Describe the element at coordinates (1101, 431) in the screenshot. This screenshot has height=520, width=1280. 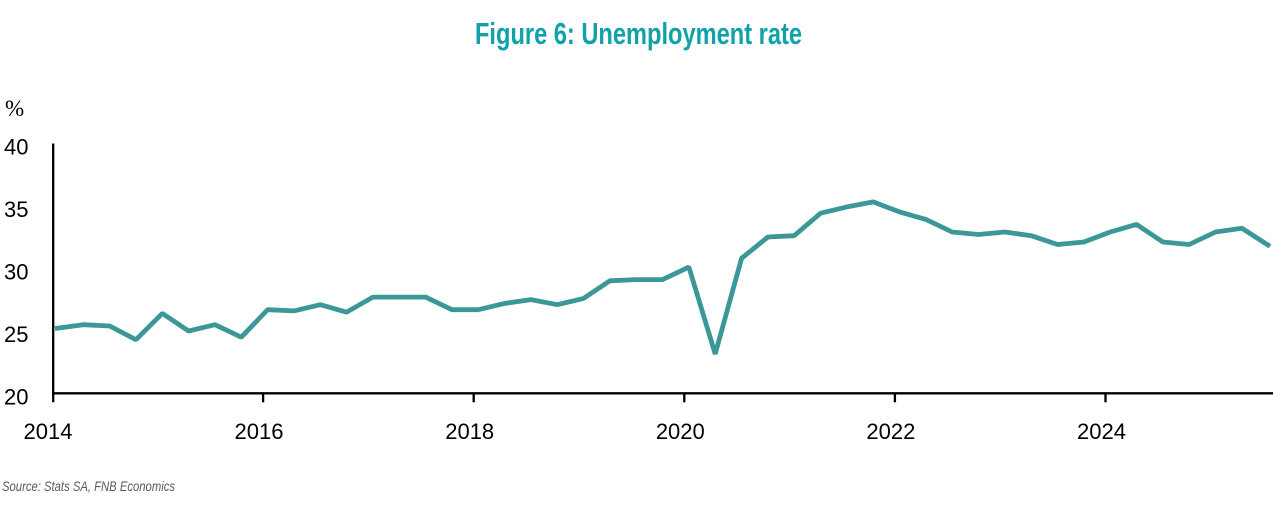
I see `svg-text: 2024` at that location.